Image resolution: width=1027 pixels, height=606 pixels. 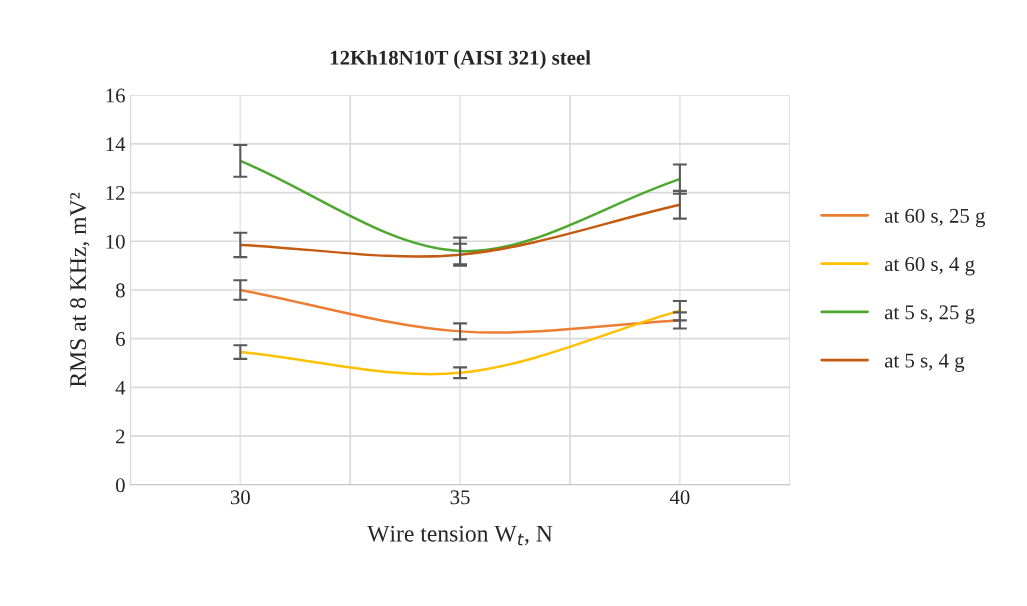 I want to click on y-tick-label: 2, so click(x=120, y=436).